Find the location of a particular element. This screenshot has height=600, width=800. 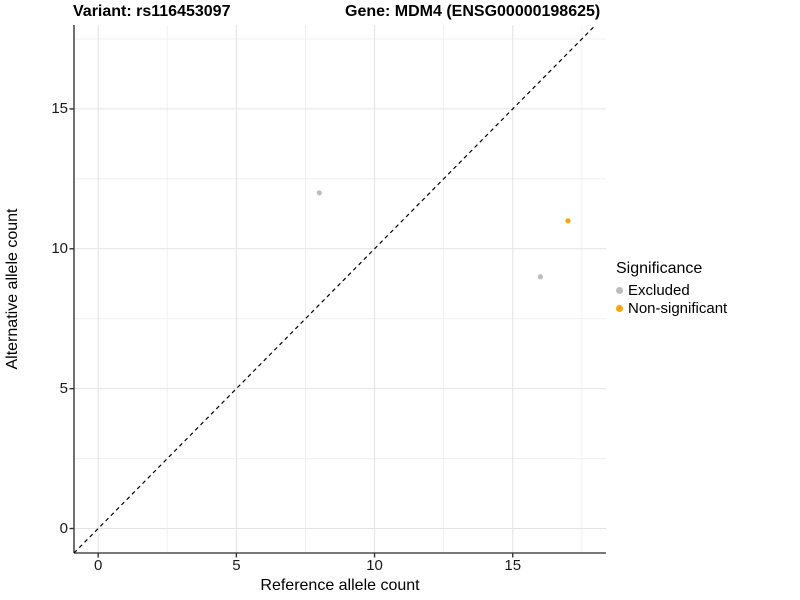

x-tick-label: 5 is located at coordinates (236, 565).